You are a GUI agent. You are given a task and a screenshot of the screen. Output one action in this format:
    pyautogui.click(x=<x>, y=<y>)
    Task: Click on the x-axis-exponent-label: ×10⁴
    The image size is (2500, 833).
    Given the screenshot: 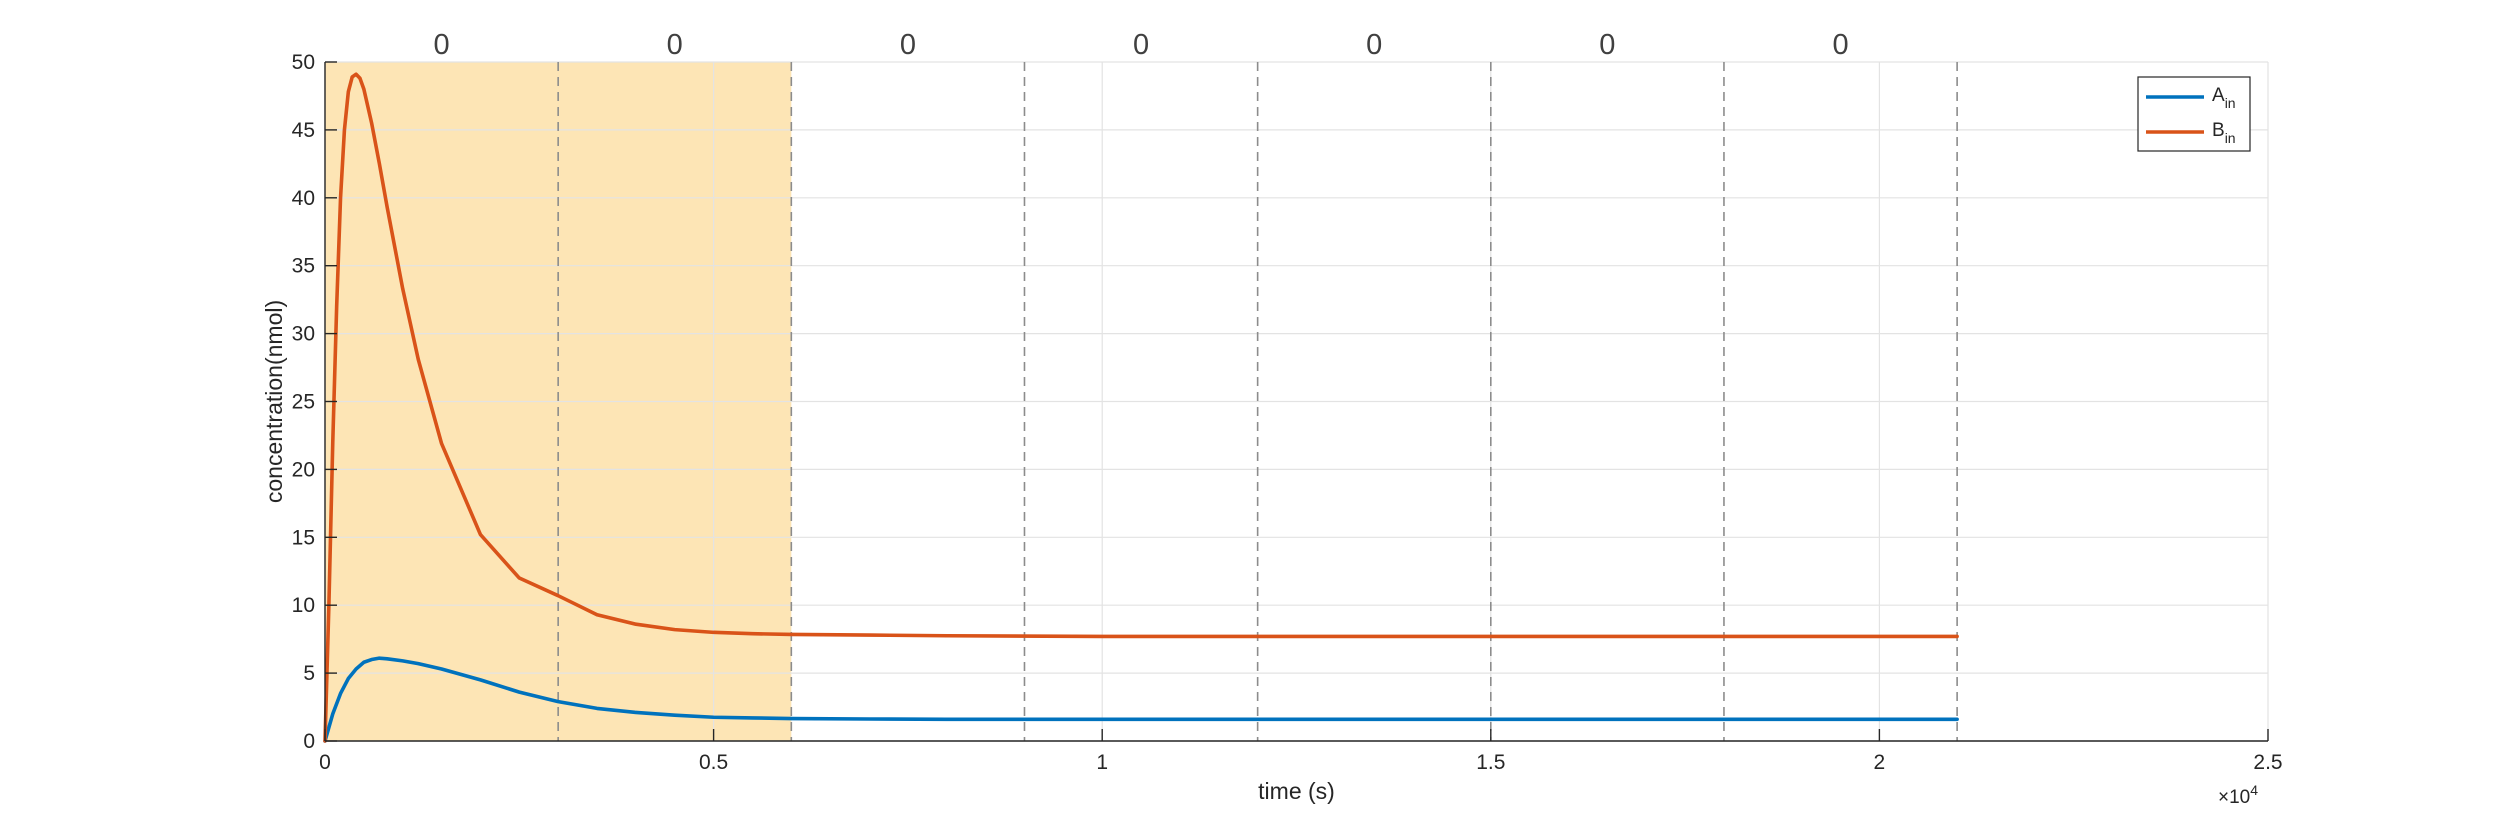 What is the action you would take?
    pyautogui.click(x=2238, y=795)
    